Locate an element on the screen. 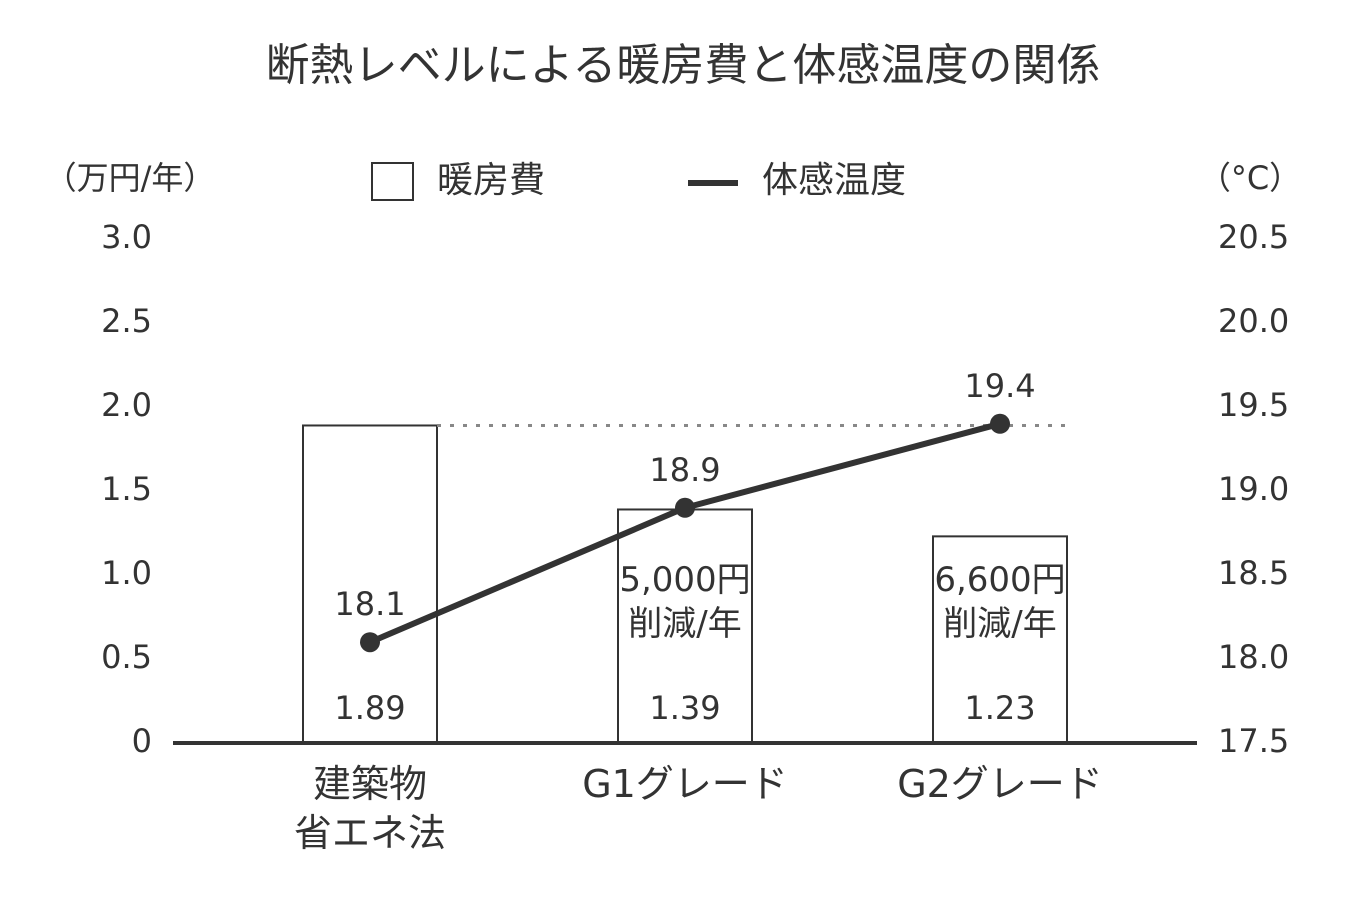  y2-tick-label: 20.5 is located at coordinates (1253, 237).